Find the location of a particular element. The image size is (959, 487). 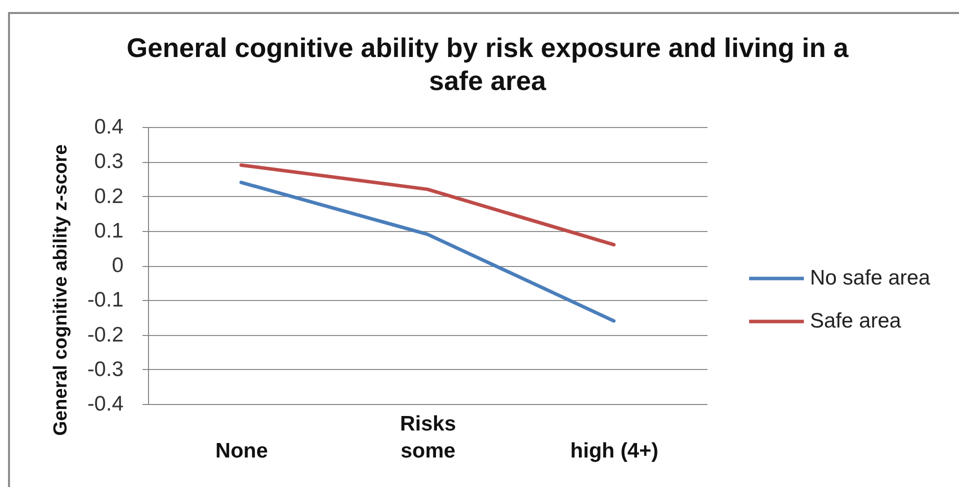

y-tick-label: 0 is located at coordinates (118, 265).